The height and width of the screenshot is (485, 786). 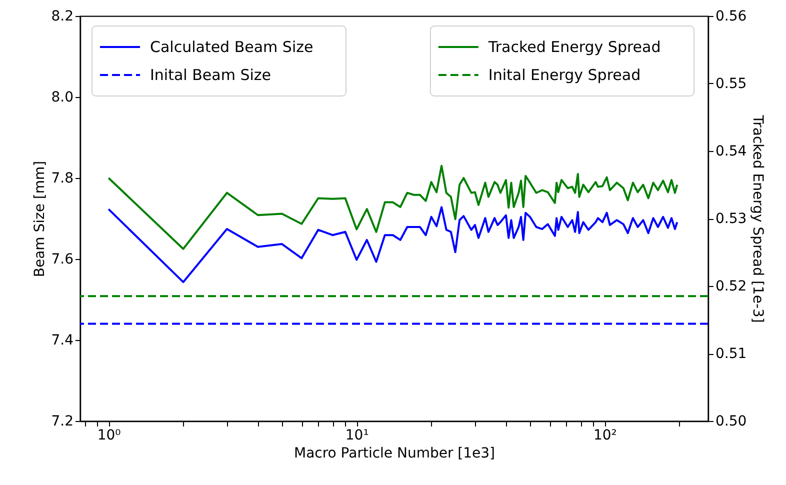 What do you see at coordinates (62, 178) in the screenshot?
I see `y-tick-label: 7.8` at bounding box center [62, 178].